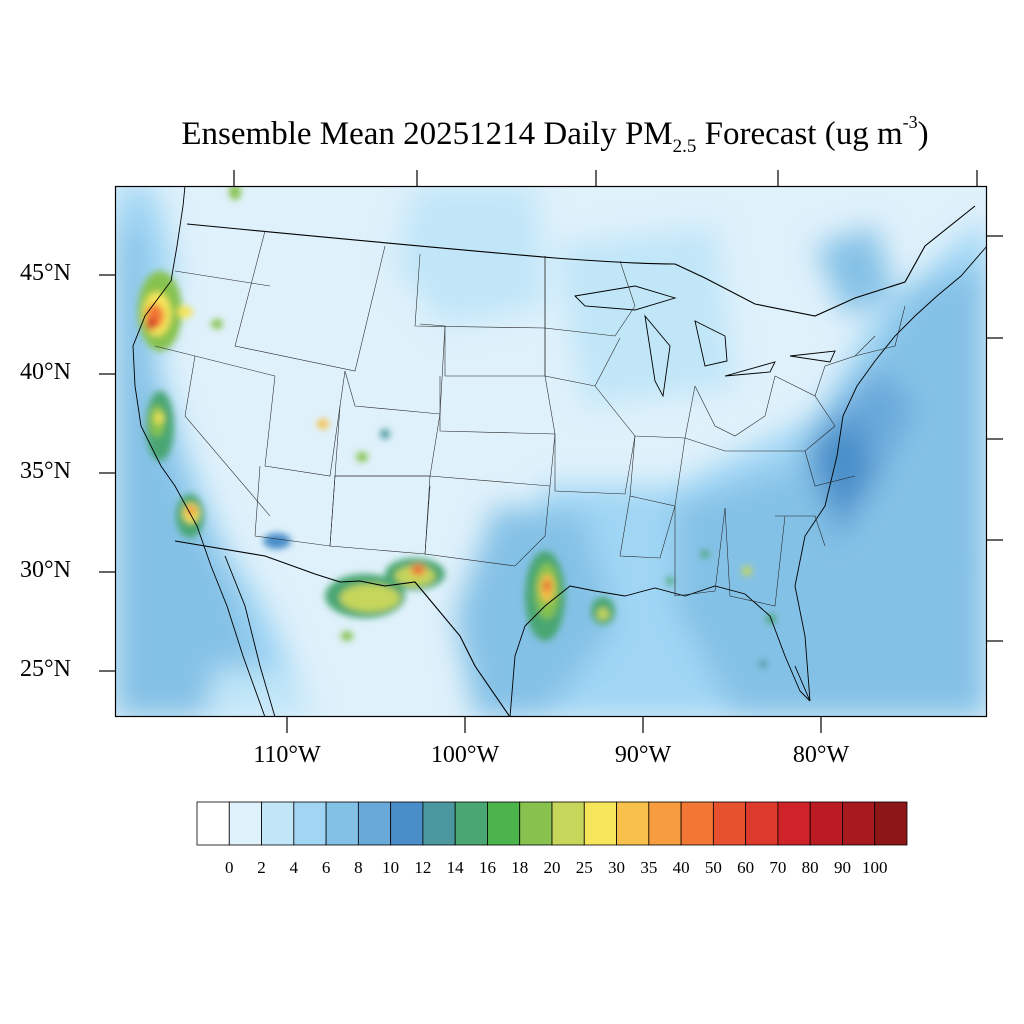 The image size is (1024, 1024). Describe the element at coordinates (45, 570) in the screenshot. I see `lat-label-30: 30°N` at that location.